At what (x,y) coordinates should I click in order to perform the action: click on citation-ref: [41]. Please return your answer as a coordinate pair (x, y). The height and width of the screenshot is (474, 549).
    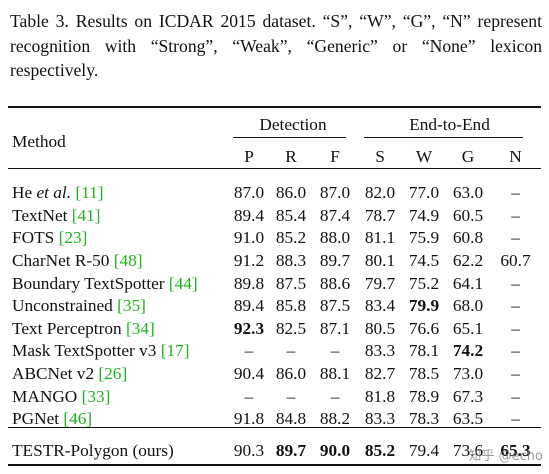
    Looking at the image, I should click on (86, 215).